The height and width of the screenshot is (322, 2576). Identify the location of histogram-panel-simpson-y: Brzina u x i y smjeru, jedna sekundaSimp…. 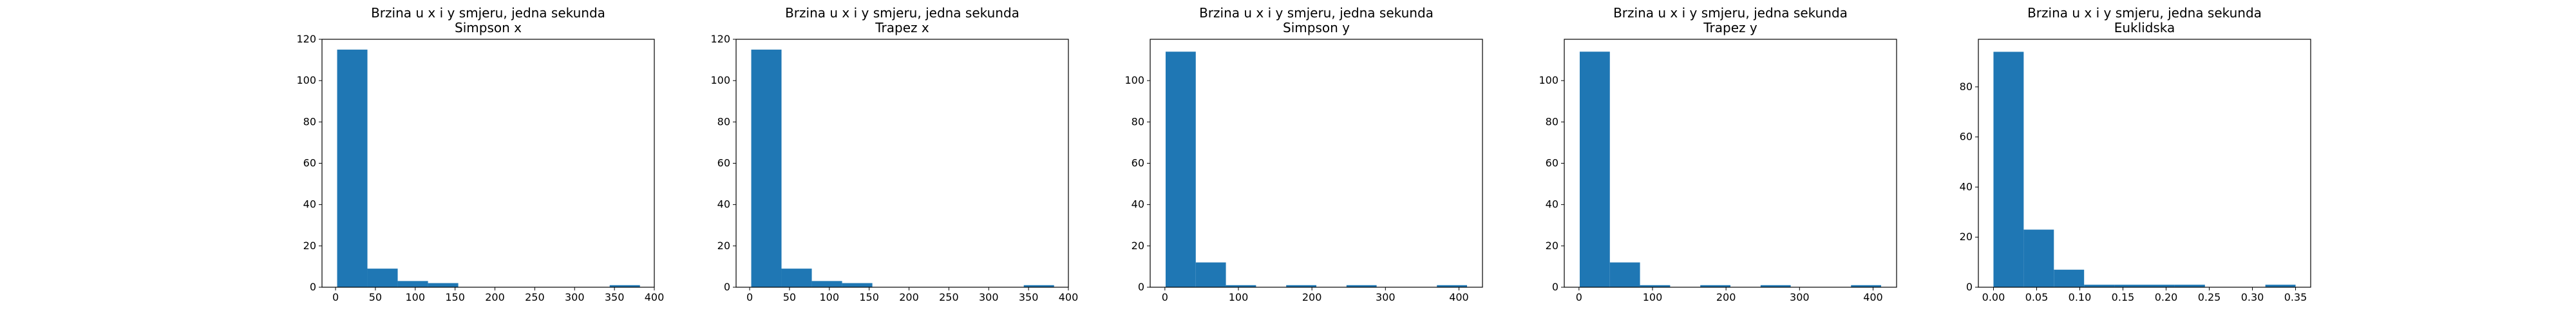
(1303, 154).